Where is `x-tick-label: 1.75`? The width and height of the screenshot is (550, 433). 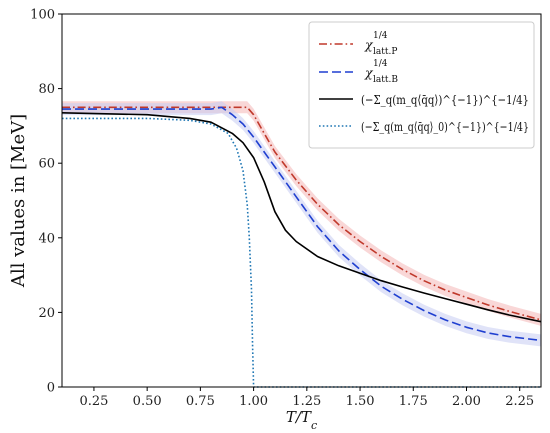
x-tick-label: 1.75 is located at coordinates (413, 401).